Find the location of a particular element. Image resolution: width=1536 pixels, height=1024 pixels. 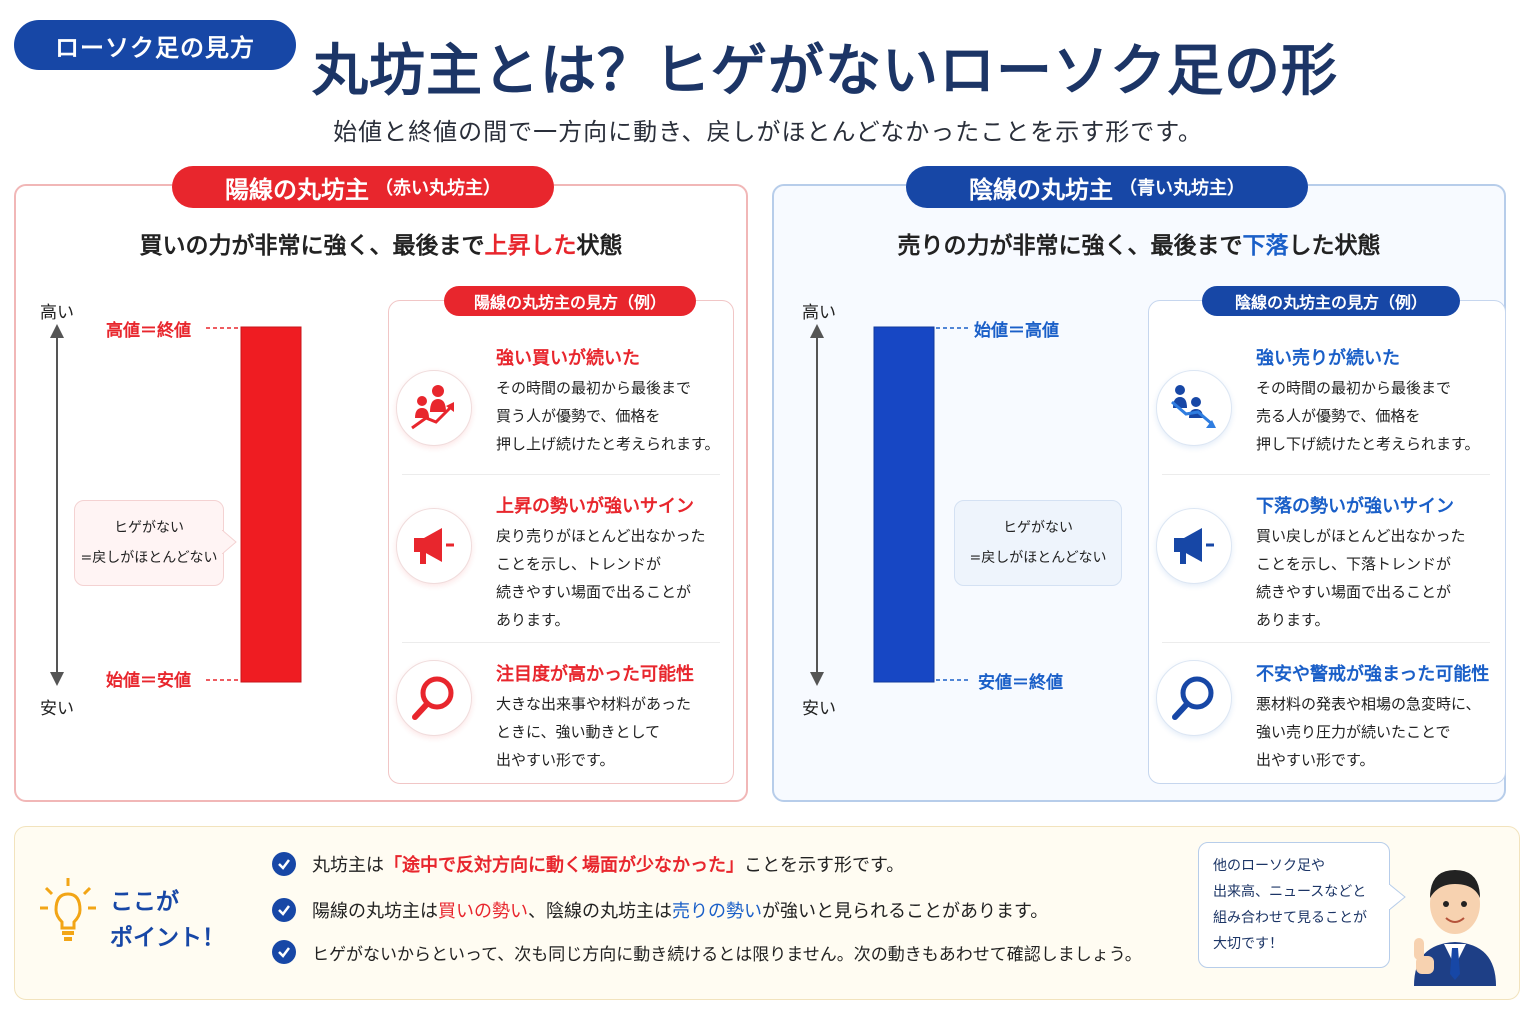

bullish-pill-main: 陽線の丸坊主 is located at coordinates (297, 189).